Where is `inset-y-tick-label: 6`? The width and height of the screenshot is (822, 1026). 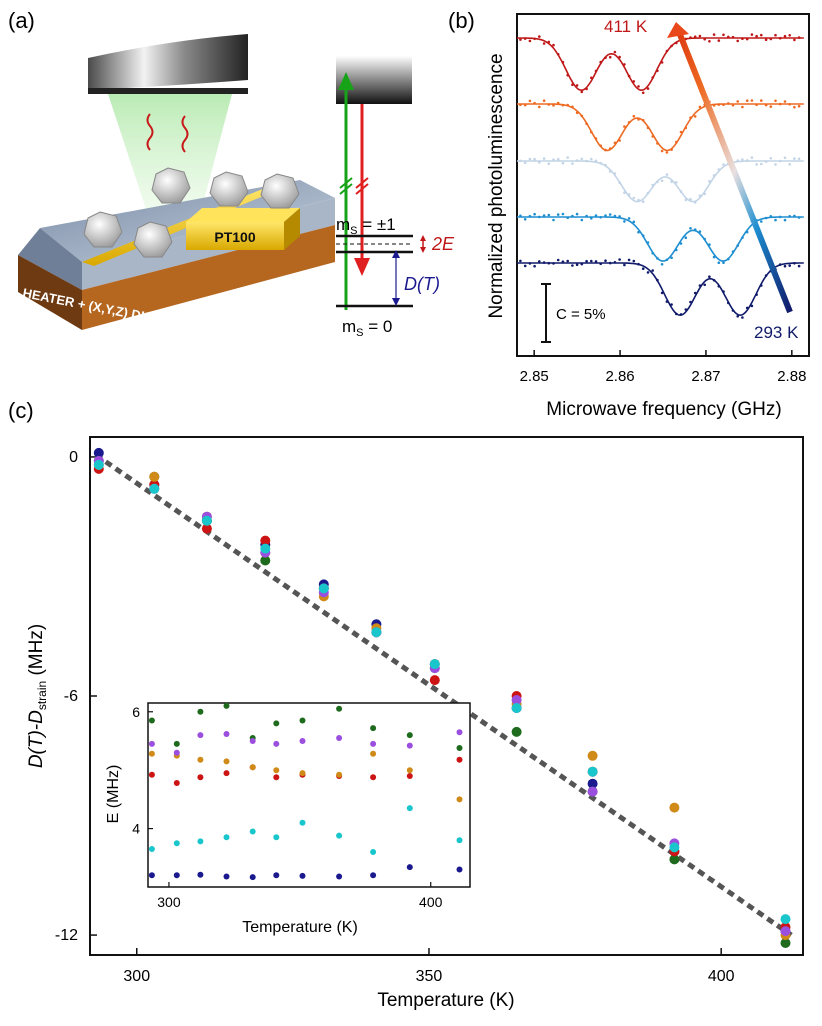
inset-y-tick-label: 6 is located at coordinates (136, 712).